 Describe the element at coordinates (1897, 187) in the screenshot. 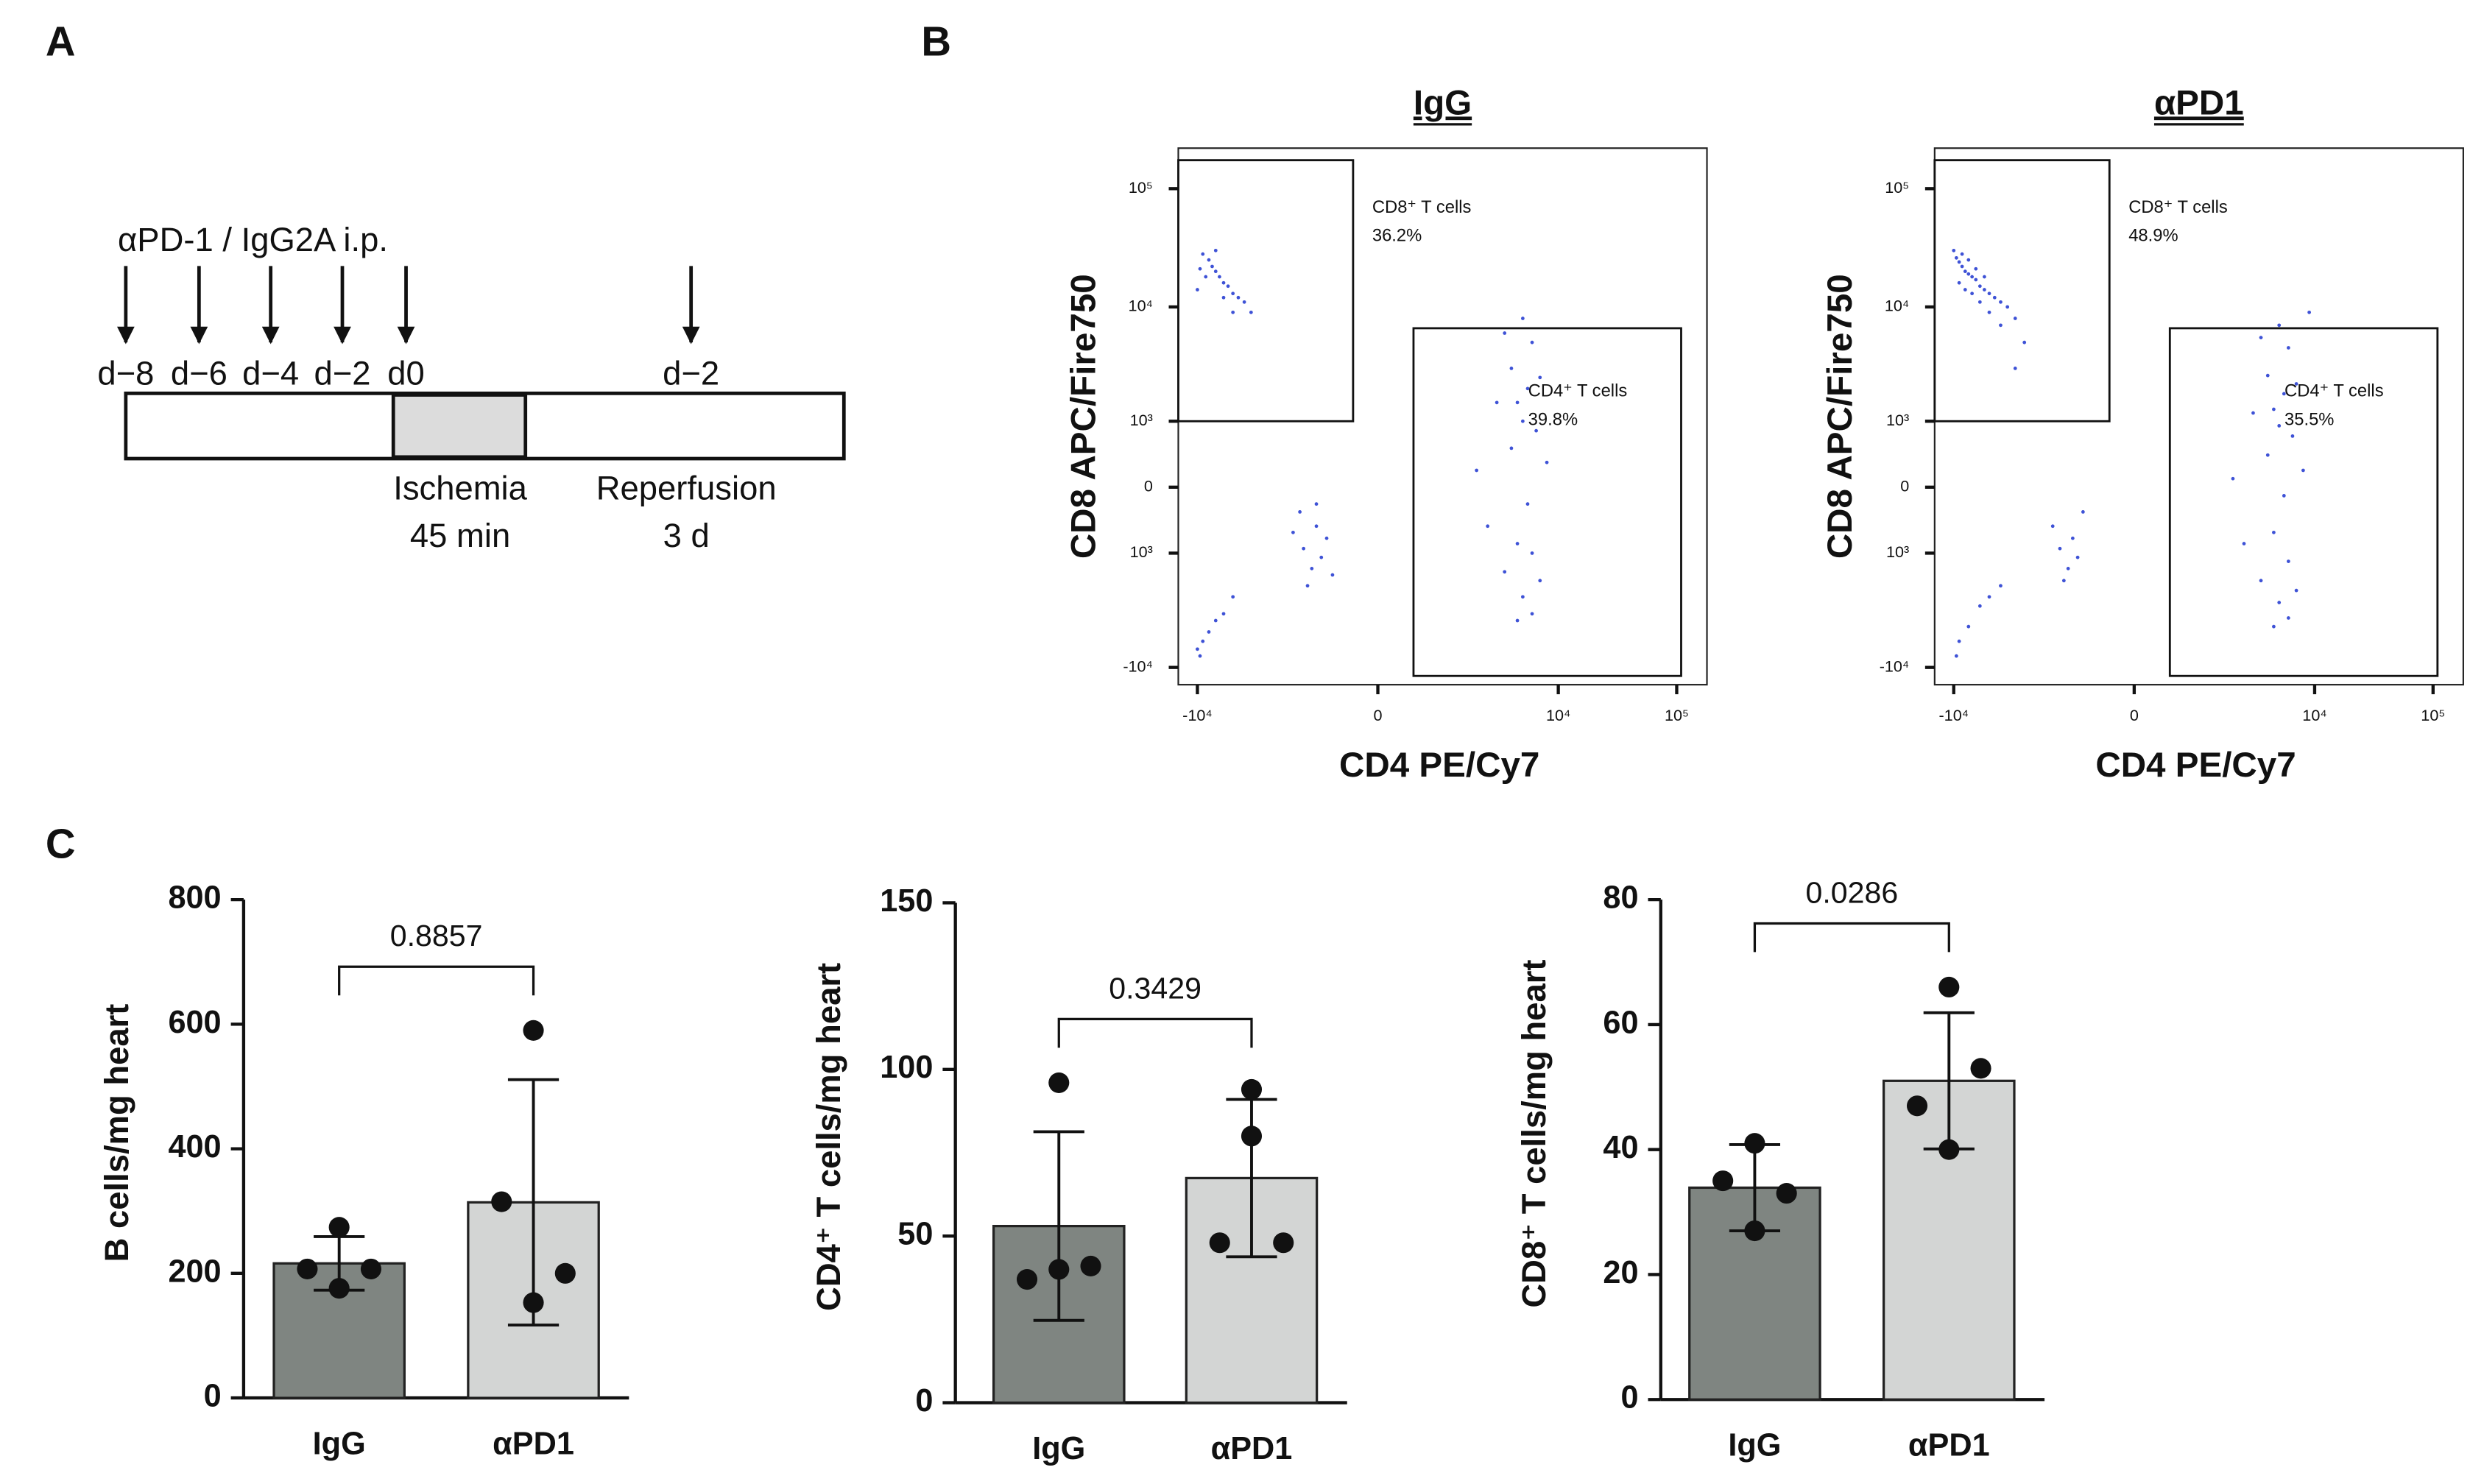

I see `y-tick-label: 10⁵` at that location.